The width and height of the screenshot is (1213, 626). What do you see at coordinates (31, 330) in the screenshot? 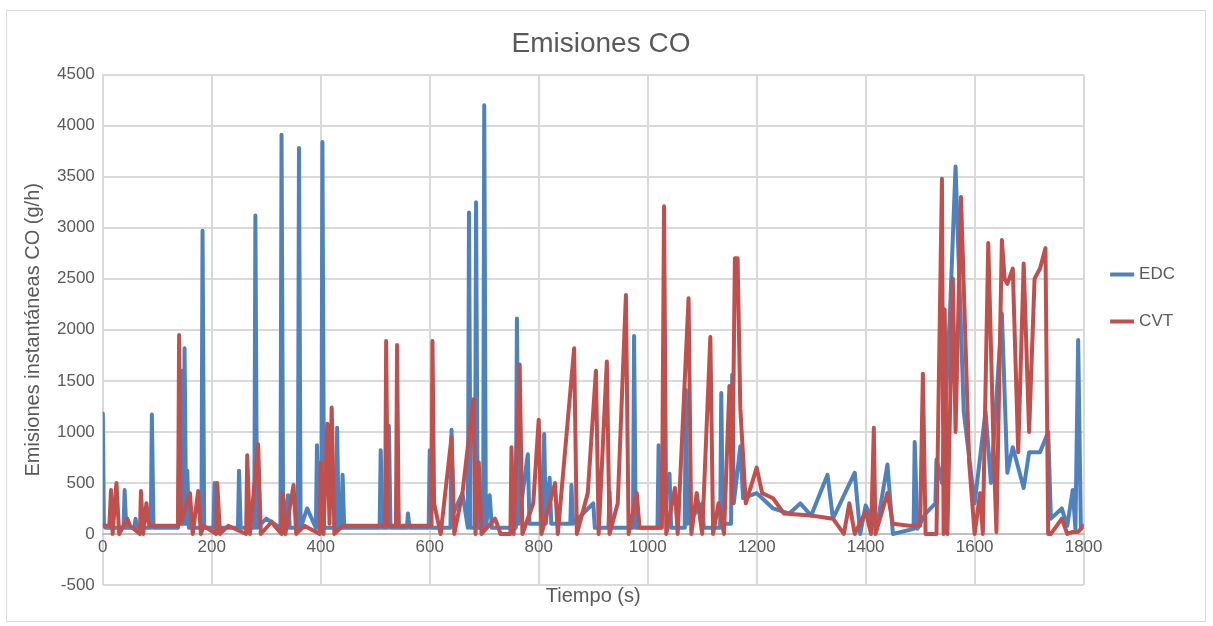
I see `y-axis-title: Emisiones instantáneas CO (g/h)` at bounding box center [31, 330].